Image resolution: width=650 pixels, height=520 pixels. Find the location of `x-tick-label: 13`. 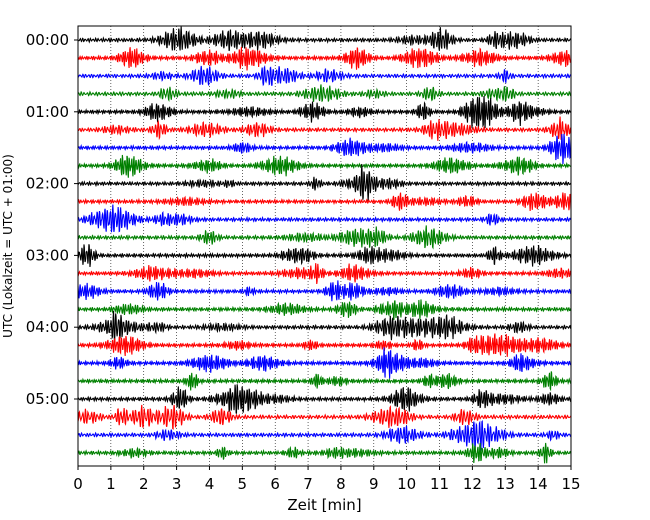

x-tick-label: 13 is located at coordinates (505, 484).